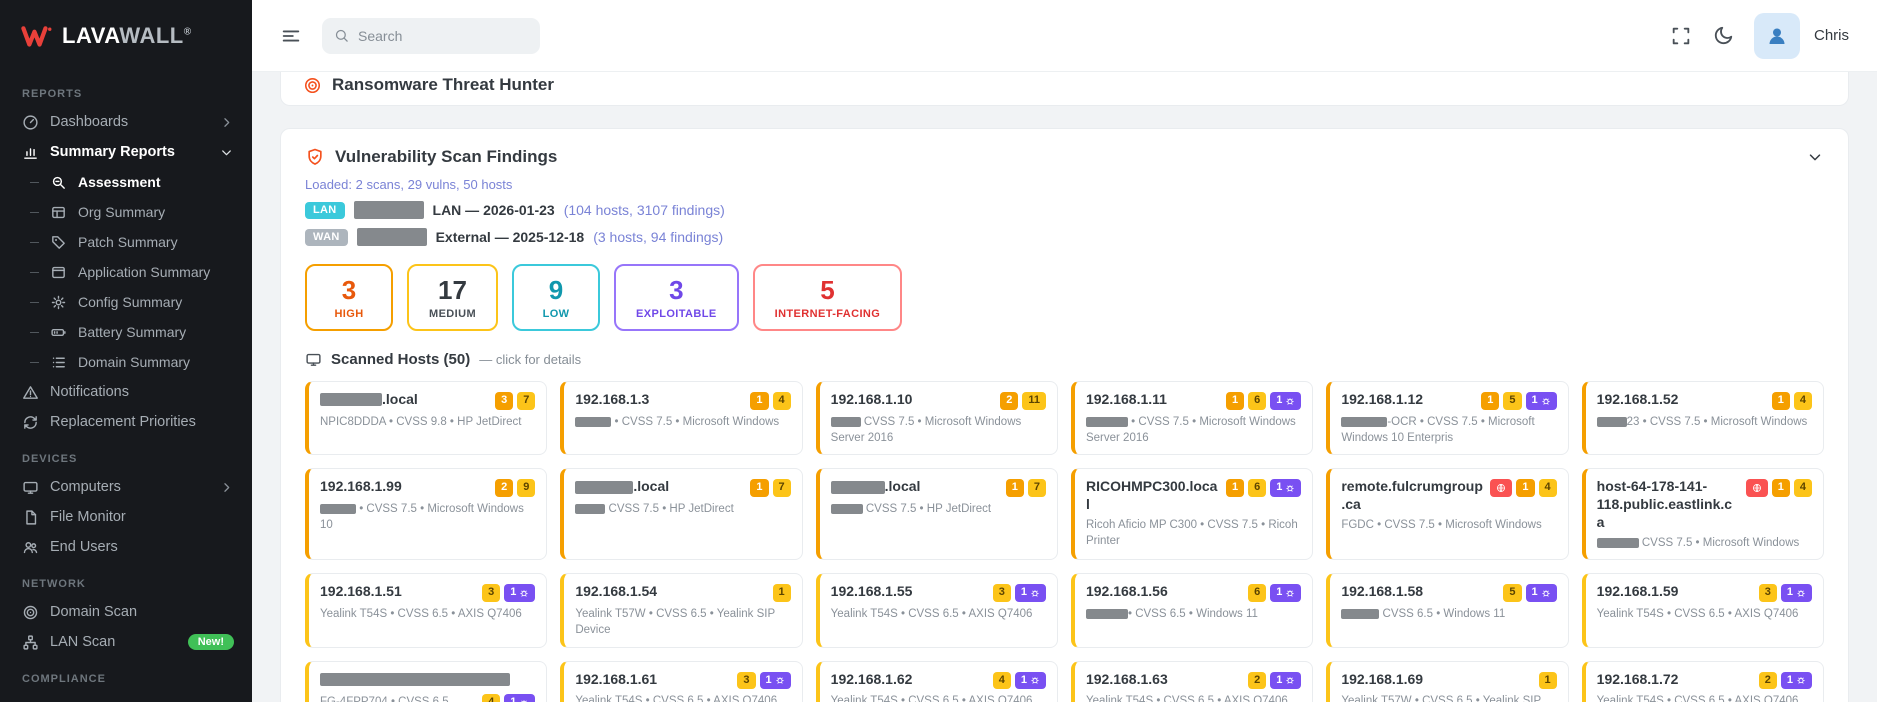 The image size is (1877, 702). What do you see at coordinates (126, 642) in the screenshot?
I see `sidebar-item-lan-scan: LAN Scan New!` at bounding box center [126, 642].